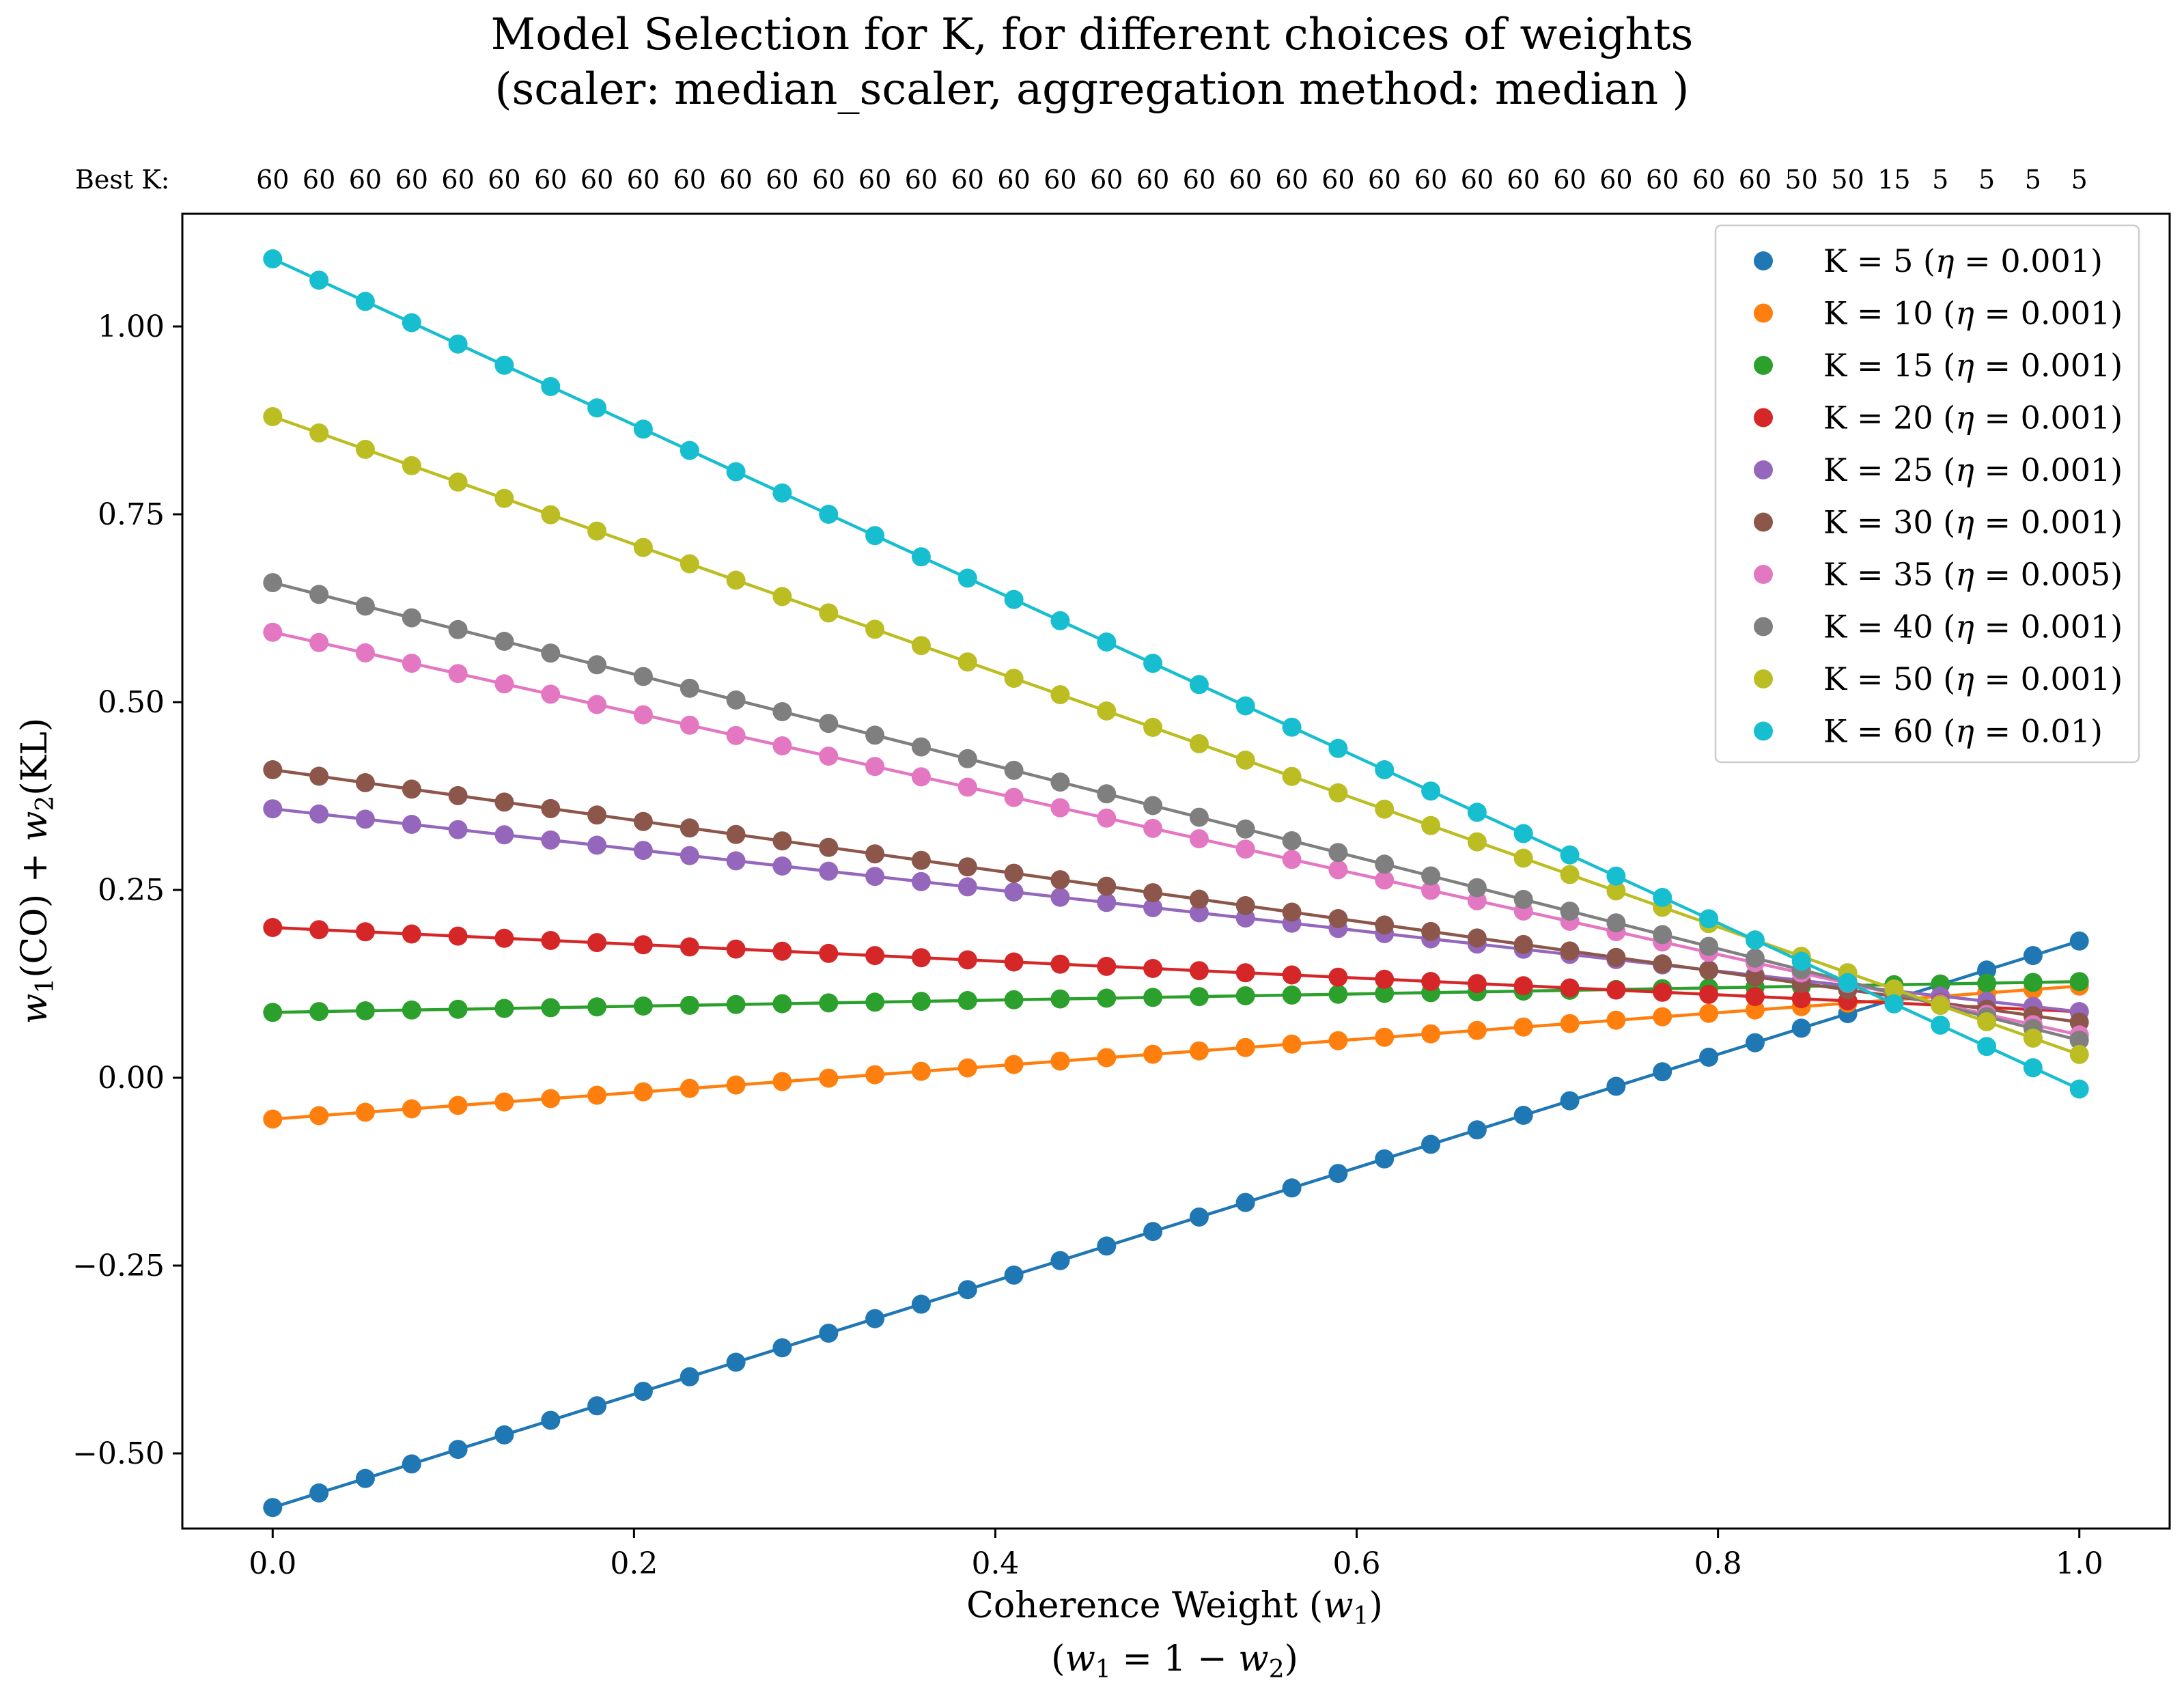  Describe the element at coordinates (2033, 180) in the screenshot. I see `best-k-value: 5` at that location.